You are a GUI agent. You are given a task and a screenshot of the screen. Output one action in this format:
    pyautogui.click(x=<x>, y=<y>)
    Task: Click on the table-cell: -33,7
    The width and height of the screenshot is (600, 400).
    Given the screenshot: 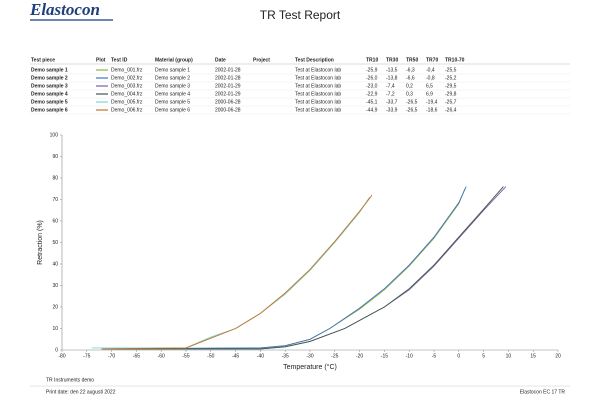 What is the action you would take?
    pyautogui.click(x=392, y=102)
    